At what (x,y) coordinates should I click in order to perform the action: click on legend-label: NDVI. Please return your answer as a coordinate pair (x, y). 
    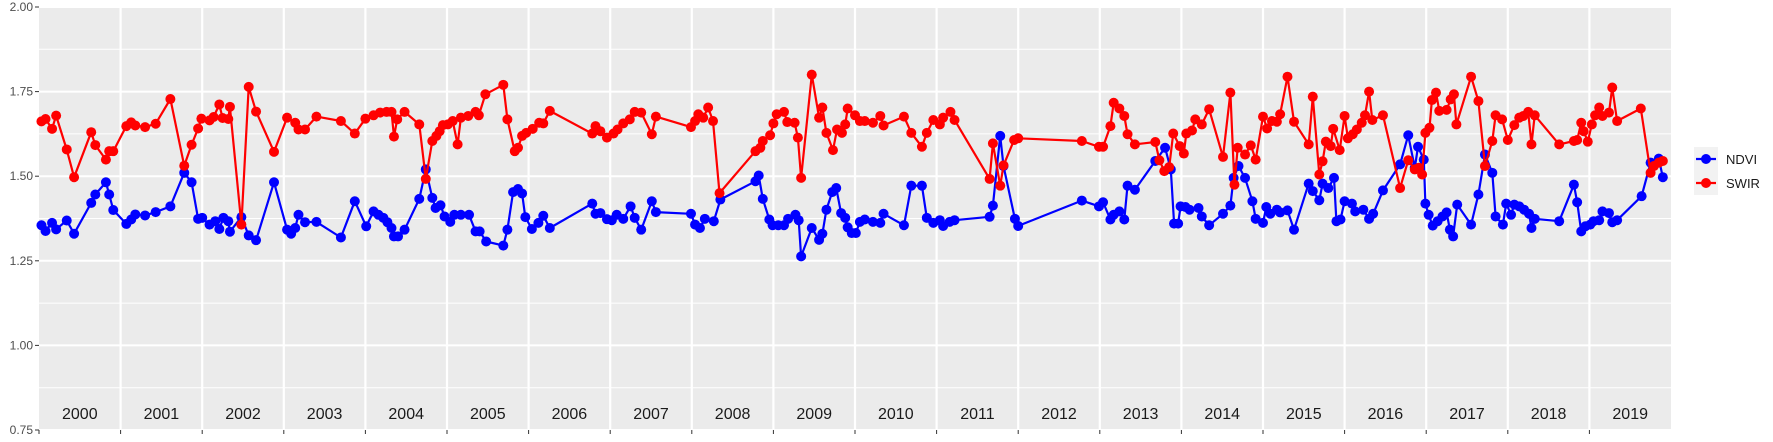
    Looking at the image, I should click on (1741, 159).